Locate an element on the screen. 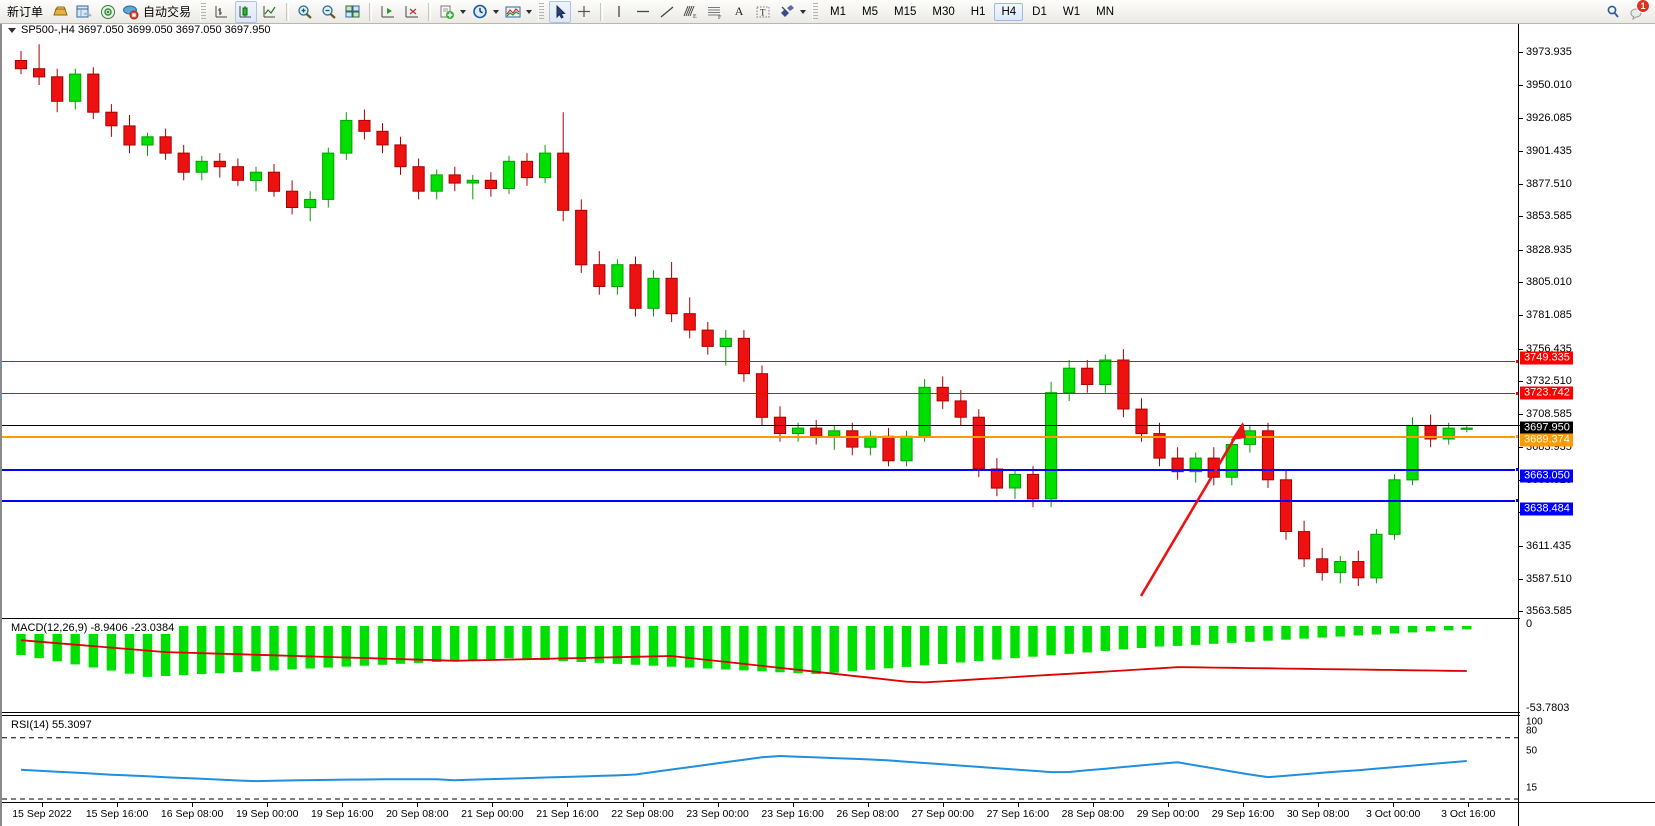 Image resolution: width=1655 pixels, height=826 pixels. new-order-button: 新订单 is located at coordinates (25, 12).